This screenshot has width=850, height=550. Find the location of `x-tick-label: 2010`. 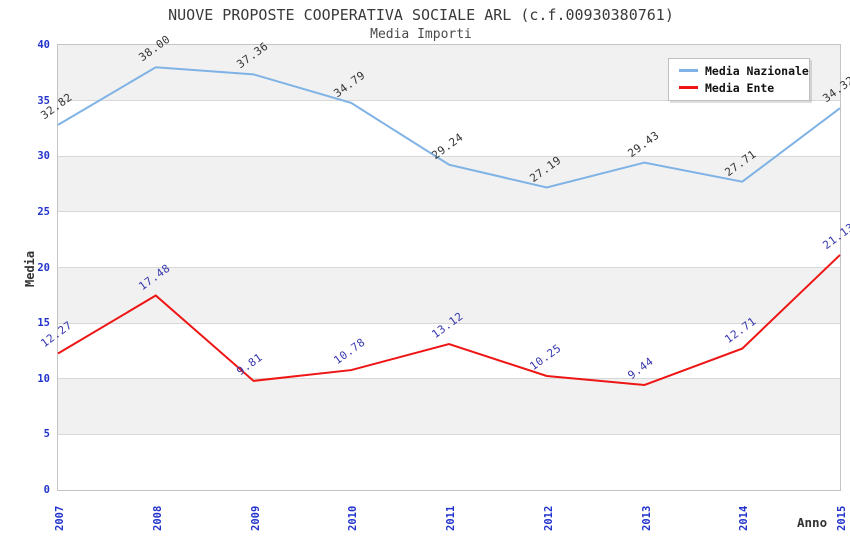

x-tick-label: 2010 is located at coordinates (353, 518).